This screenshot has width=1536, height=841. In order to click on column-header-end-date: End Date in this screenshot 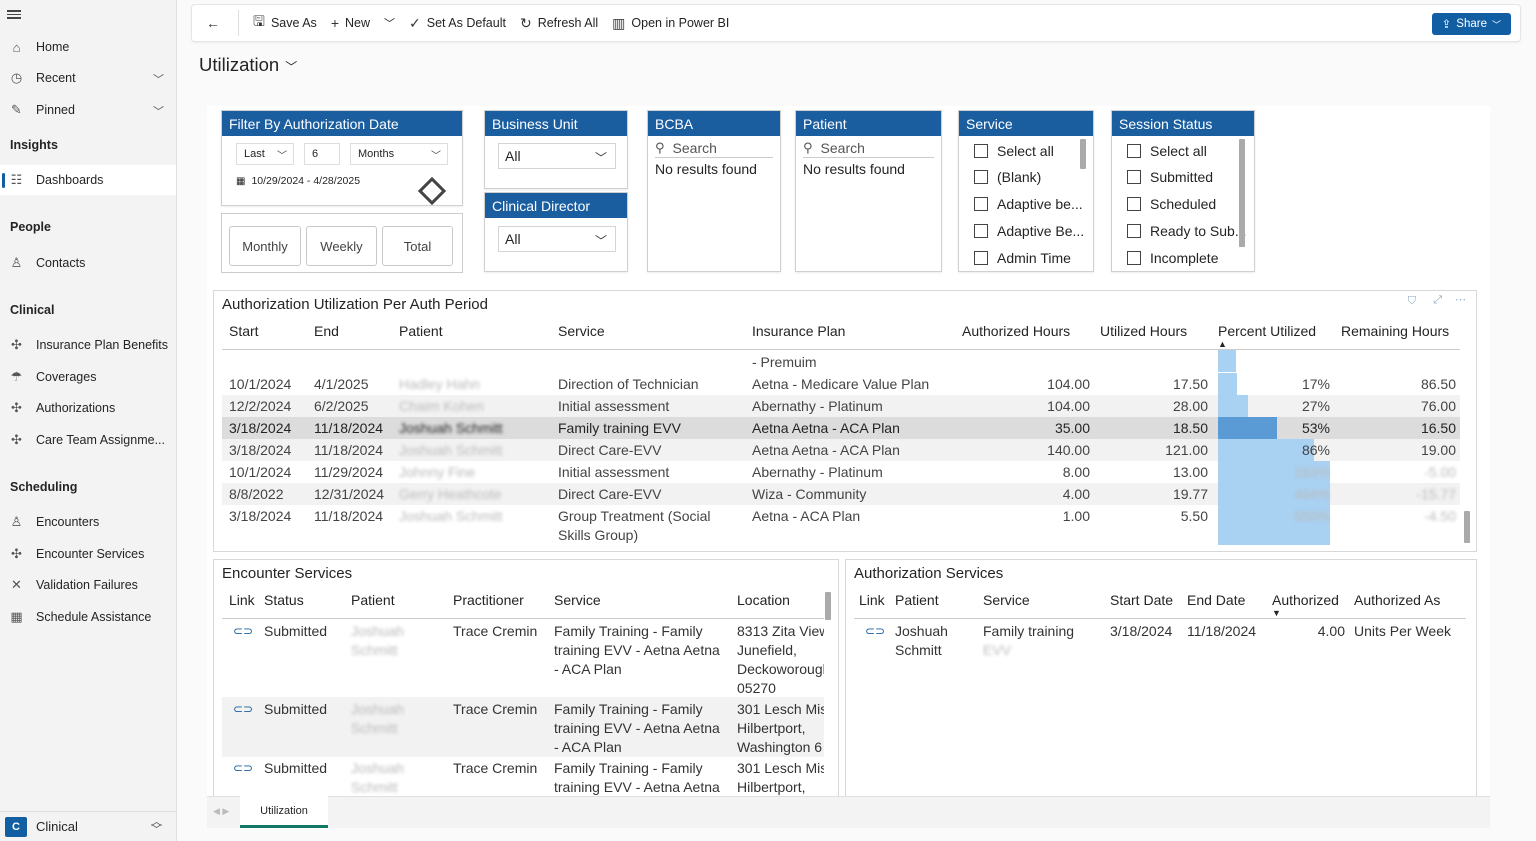, I will do `click(1216, 600)`.